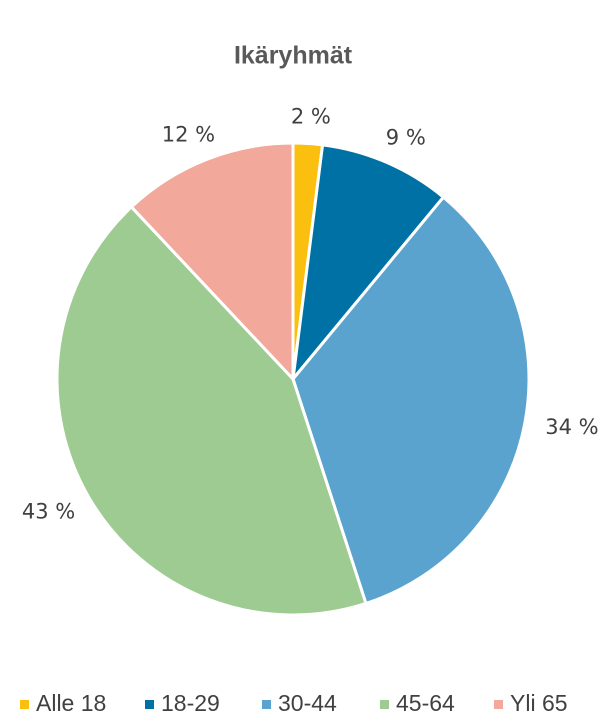 The image size is (606, 719). What do you see at coordinates (571, 427) in the screenshot?
I see `data-label: 34 %` at bounding box center [571, 427].